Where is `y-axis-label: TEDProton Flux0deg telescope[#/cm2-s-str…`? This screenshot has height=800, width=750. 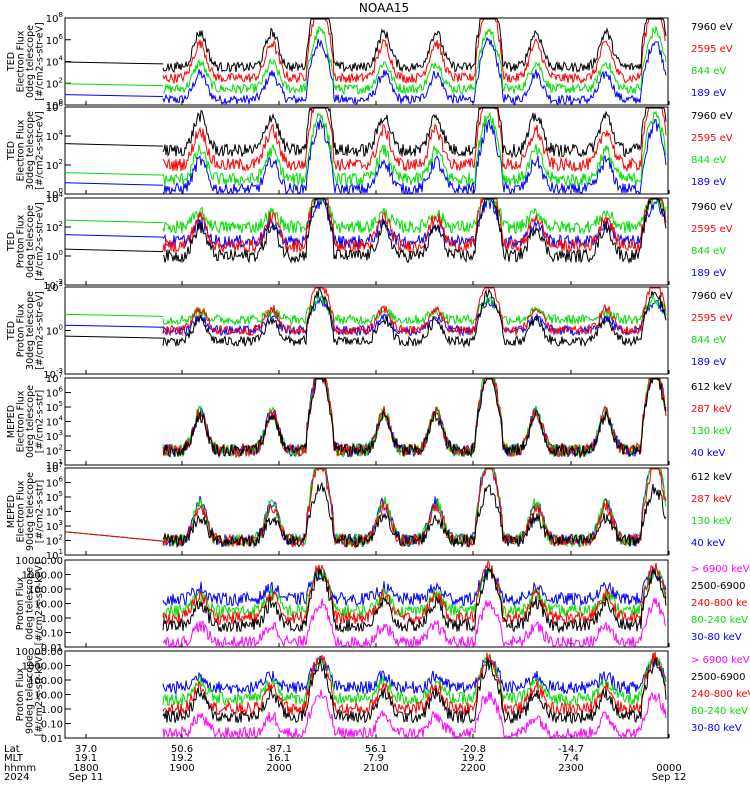 y-axis-label: TEDProton Flux0deg telescope[#/cm2-s-str… is located at coordinates (26, 241).